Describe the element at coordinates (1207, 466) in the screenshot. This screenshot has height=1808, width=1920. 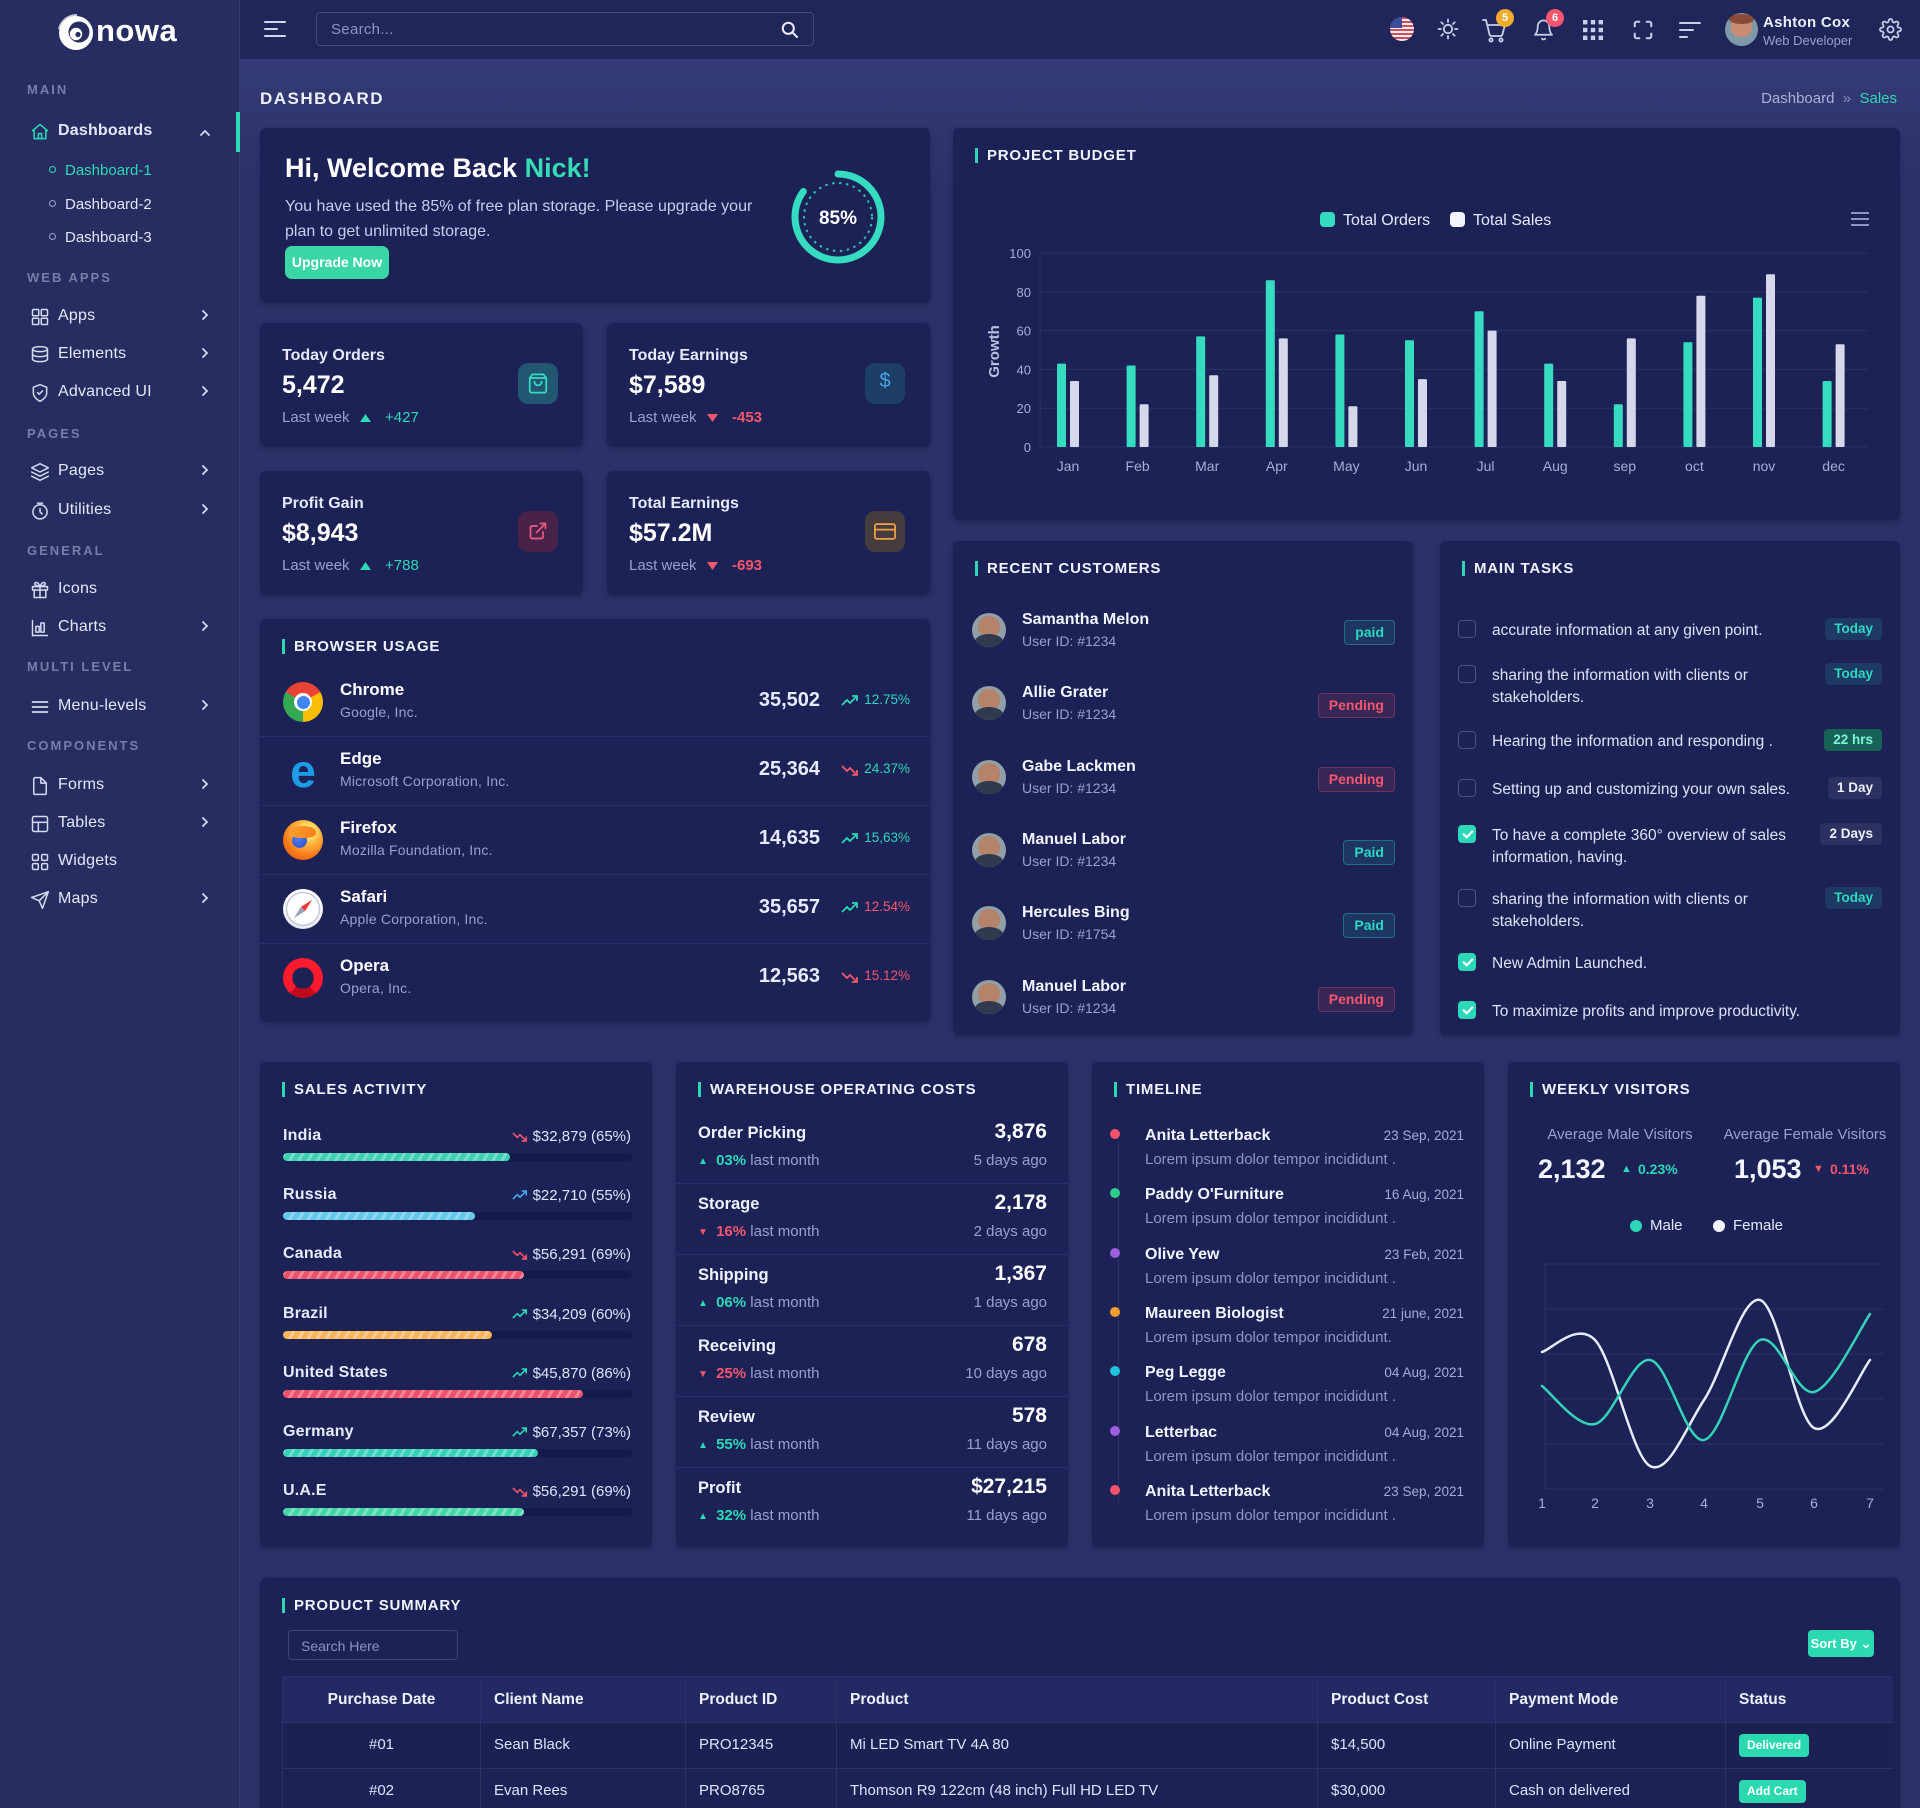
I see `svg-text: Mar` at that location.